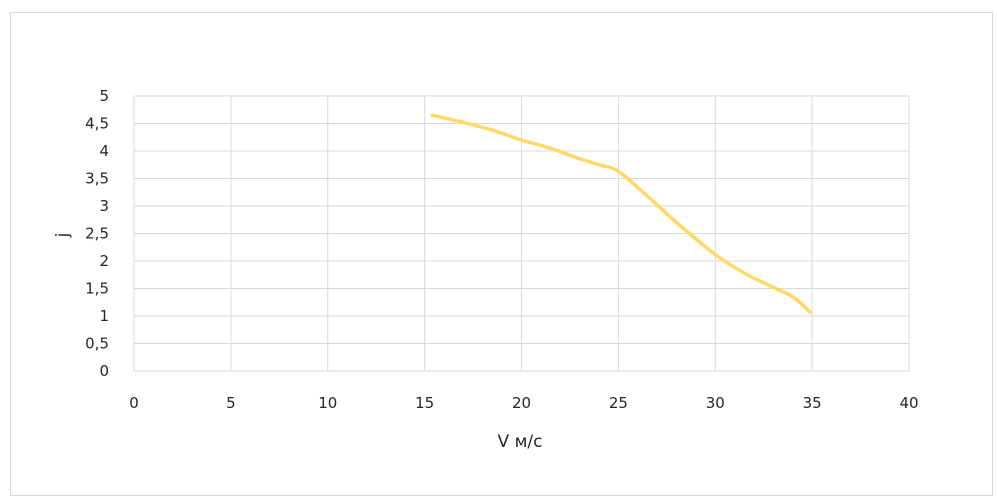  Describe the element at coordinates (104, 206) in the screenshot. I see `y-tick-label: 3` at that location.